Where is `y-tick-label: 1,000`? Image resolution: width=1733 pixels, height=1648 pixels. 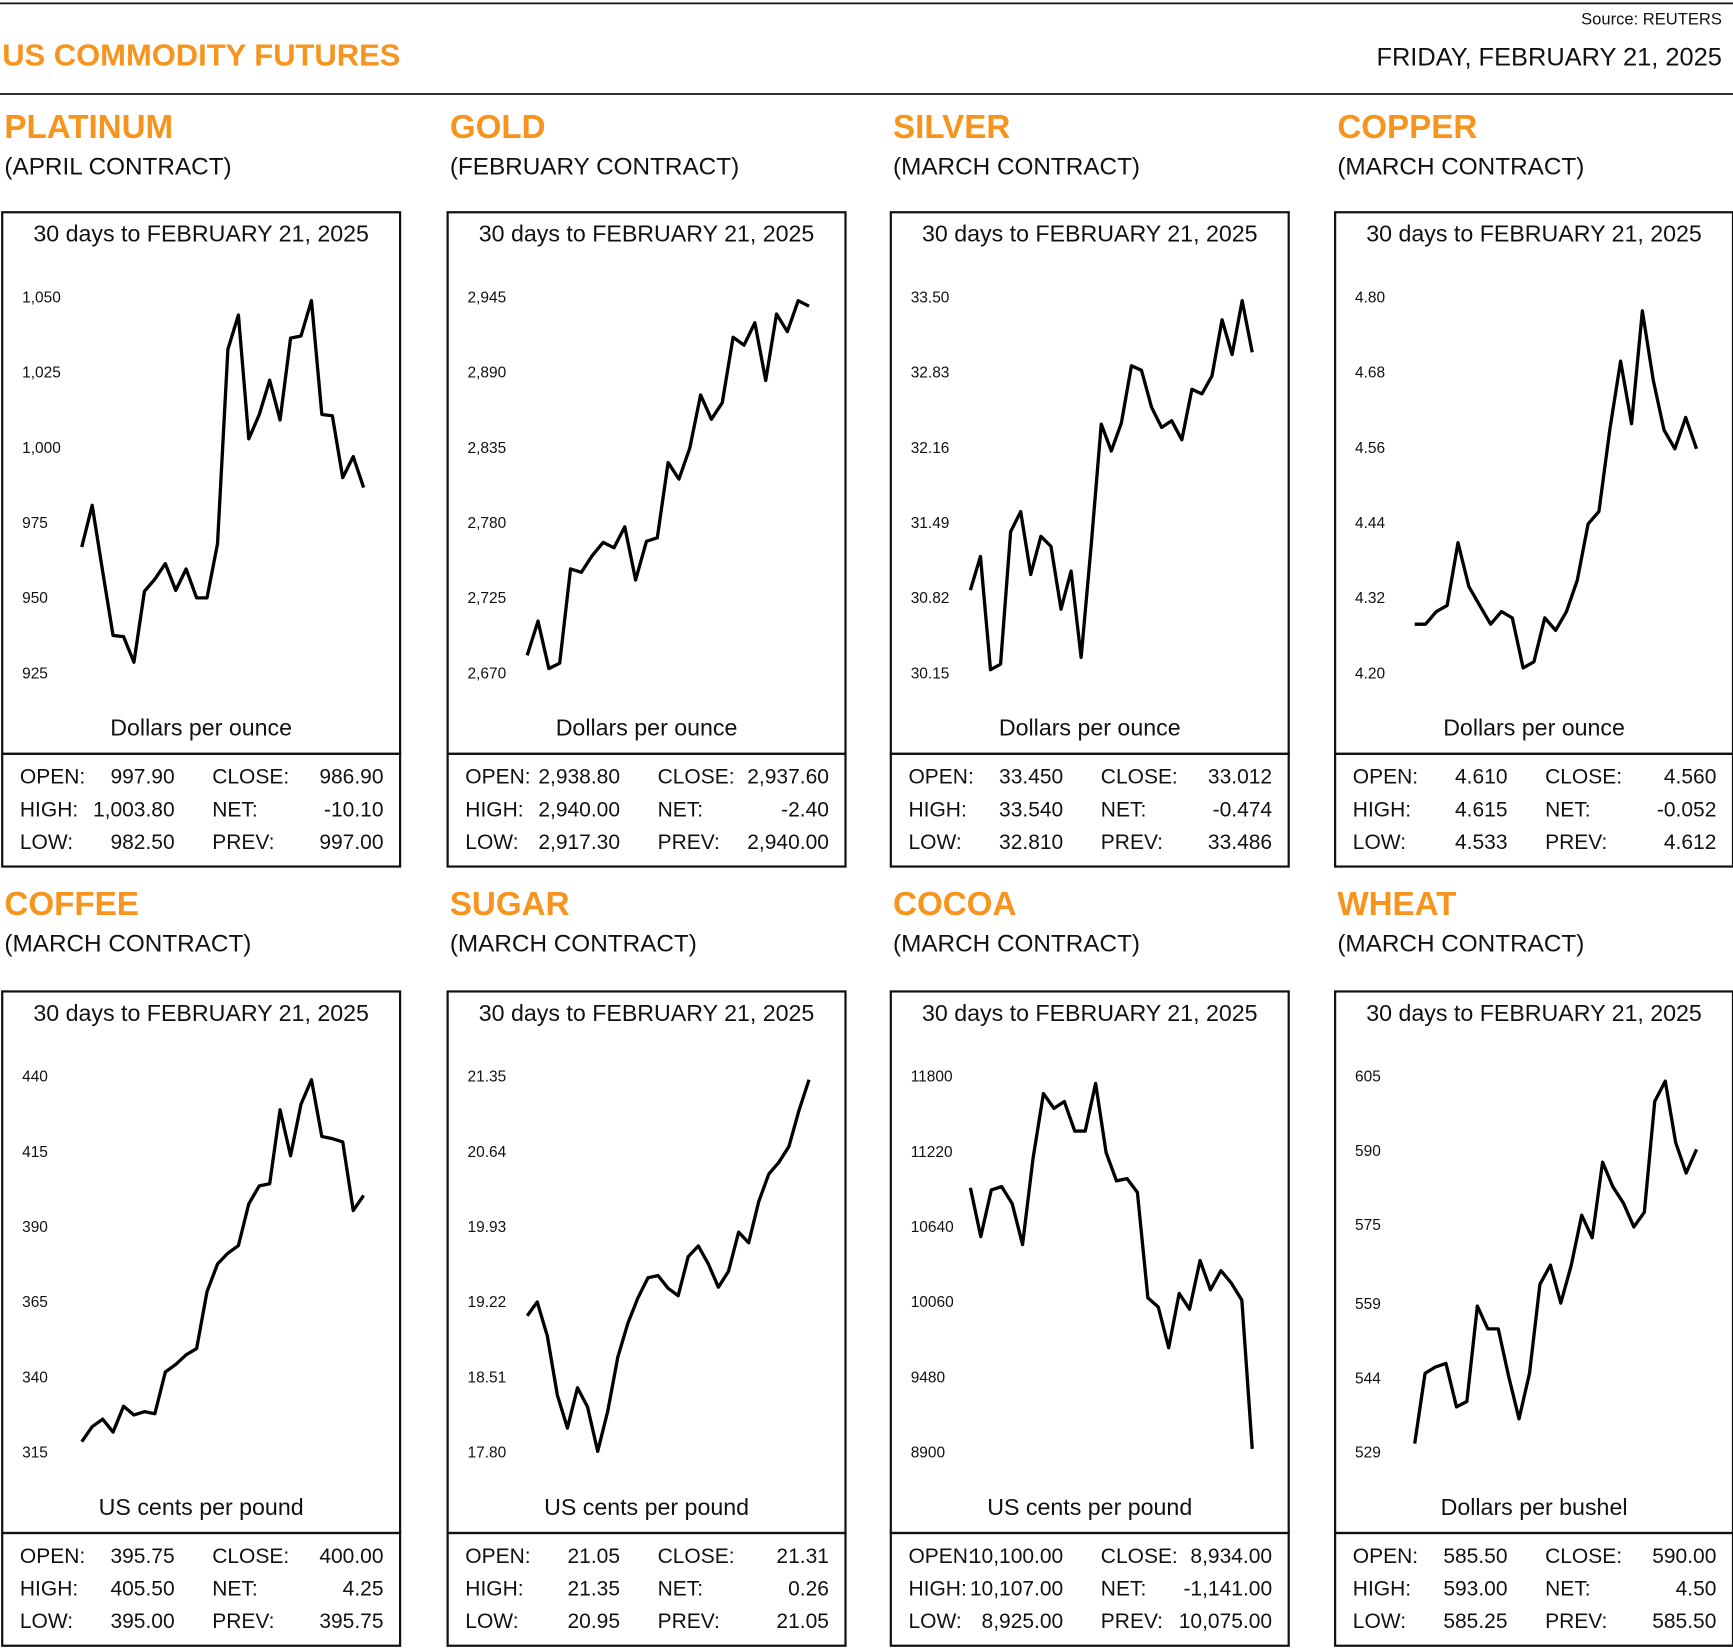
y-tick-label: 1,000 is located at coordinates (41, 448).